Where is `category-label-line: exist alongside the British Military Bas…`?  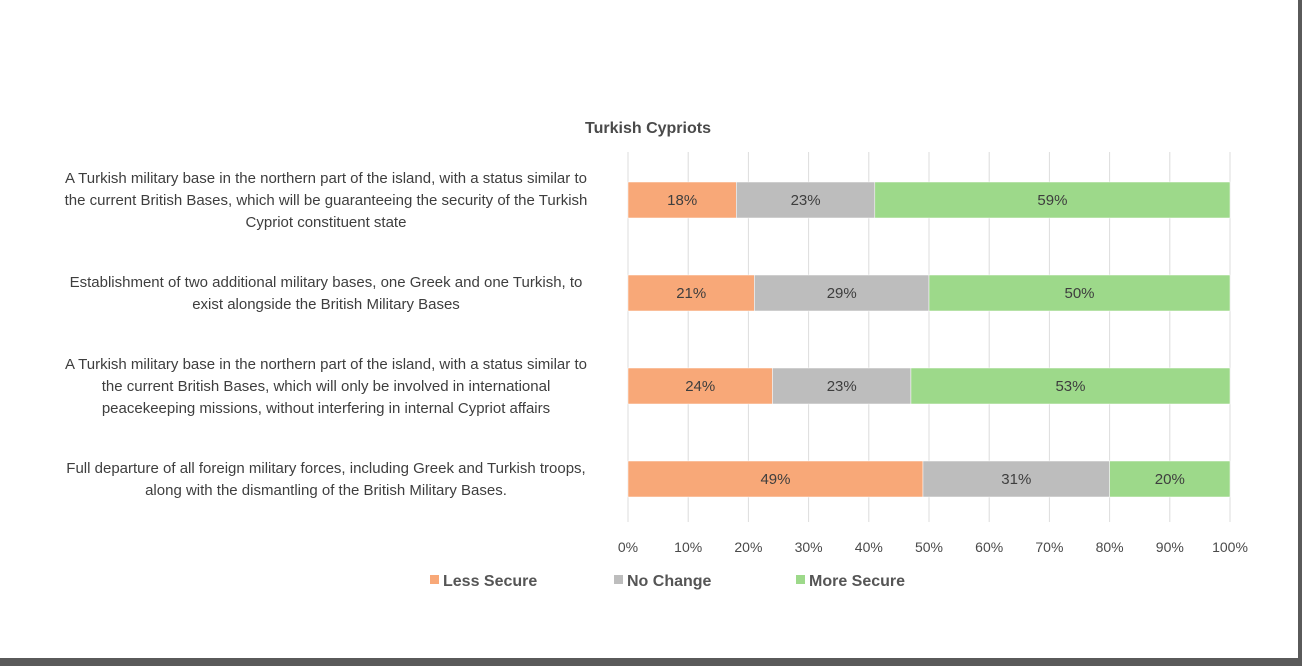 category-label-line: exist alongside the British Military Bas… is located at coordinates (326, 304).